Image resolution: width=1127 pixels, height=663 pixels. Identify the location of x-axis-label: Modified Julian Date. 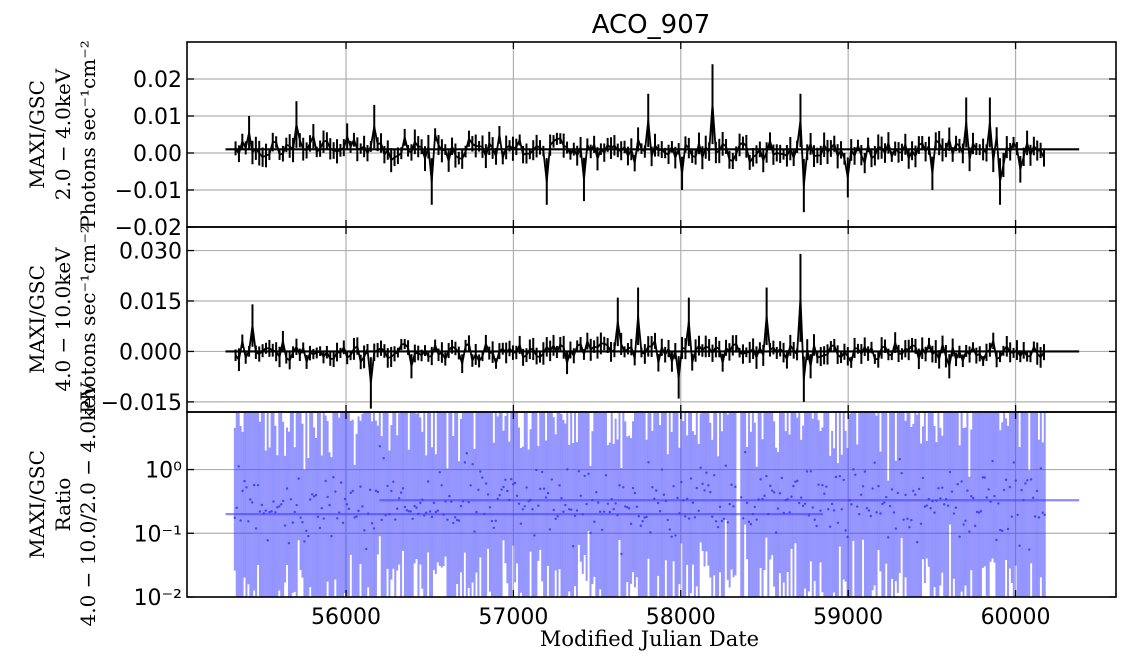
(649, 639).